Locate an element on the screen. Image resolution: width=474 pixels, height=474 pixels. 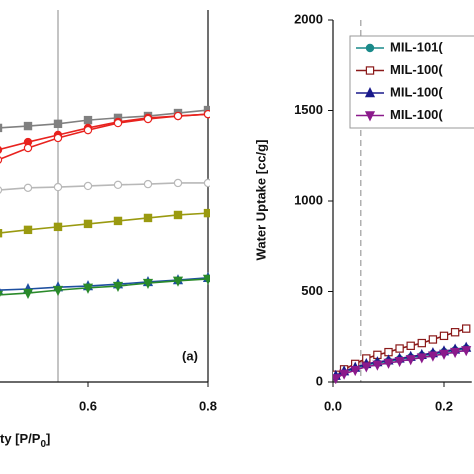
x-tick-label: 0.2 is located at coordinates (444, 405).